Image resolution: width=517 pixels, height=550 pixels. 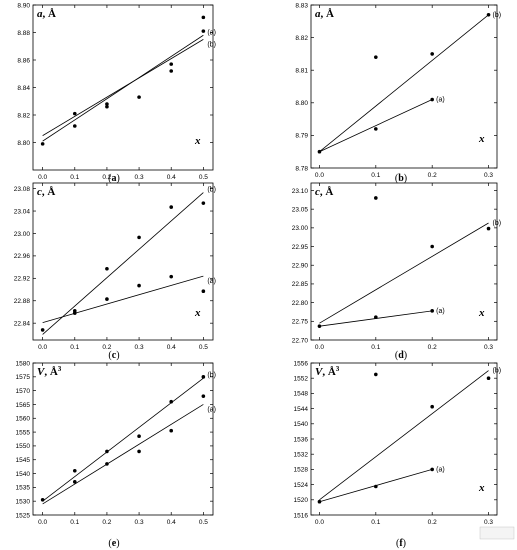 I want to click on y-tick-label: 8.78, so click(x=301, y=168).